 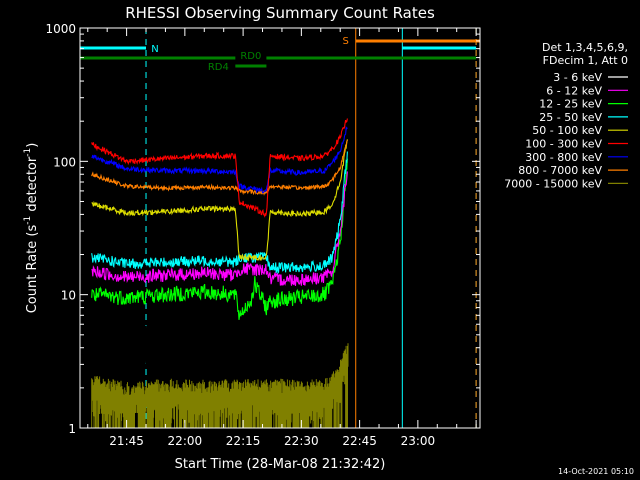 What do you see at coordinates (218, 67) in the screenshot?
I see `rd4-flag-label: RD4` at bounding box center [218, 67].